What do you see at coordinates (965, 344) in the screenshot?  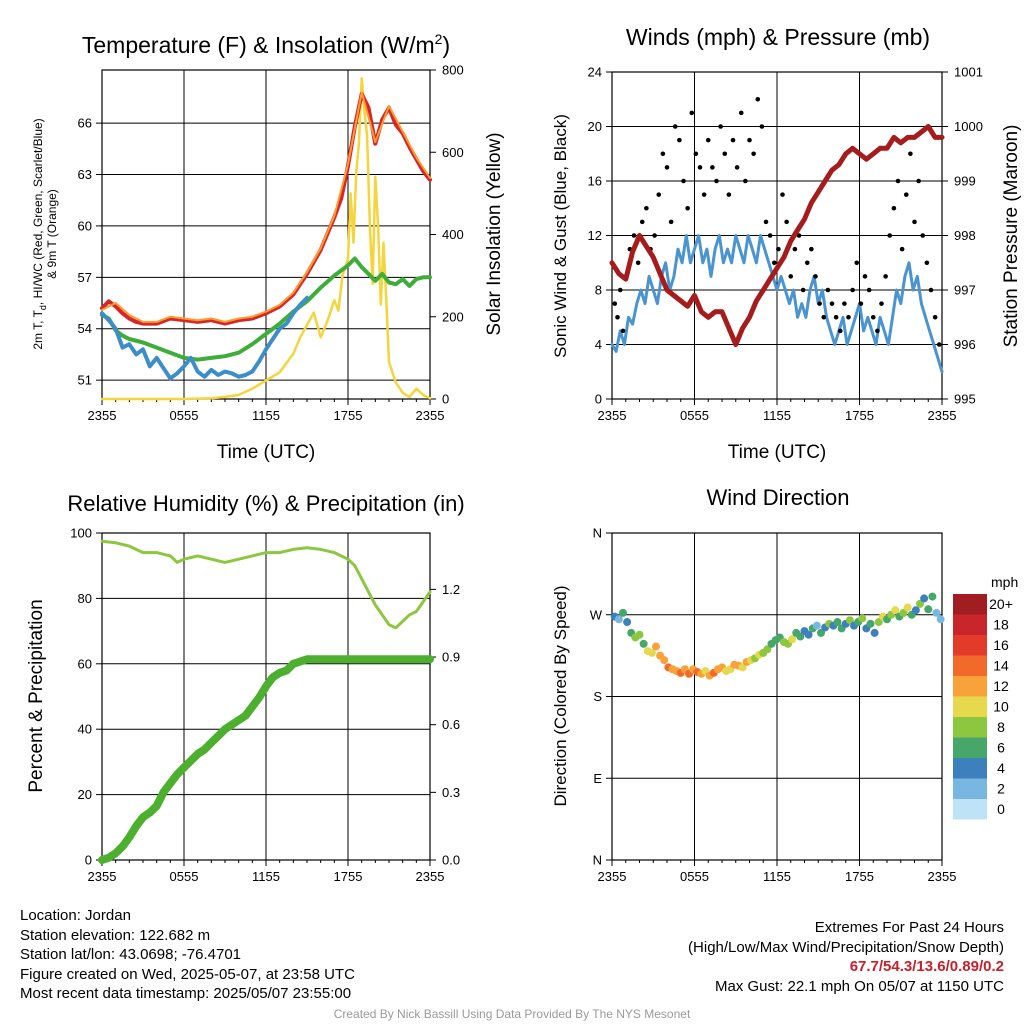 I see `wind-y2tick-label: 996` at bounding box center [965, 344].